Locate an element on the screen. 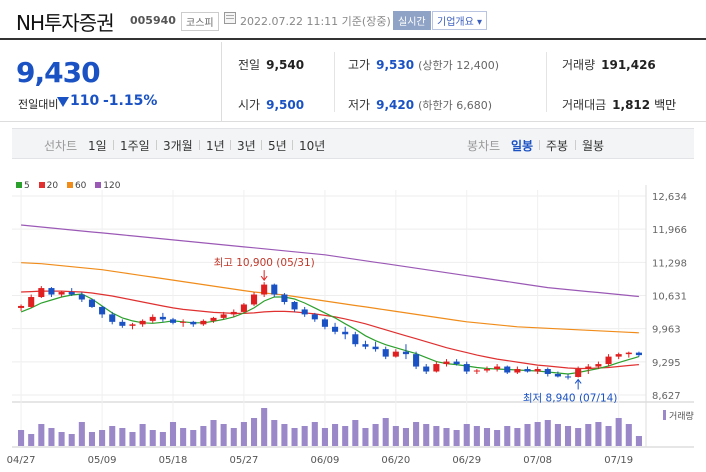 This screenshot has height=472, width=706. change-label: 전일대비 is located at coordinates (38, 104).